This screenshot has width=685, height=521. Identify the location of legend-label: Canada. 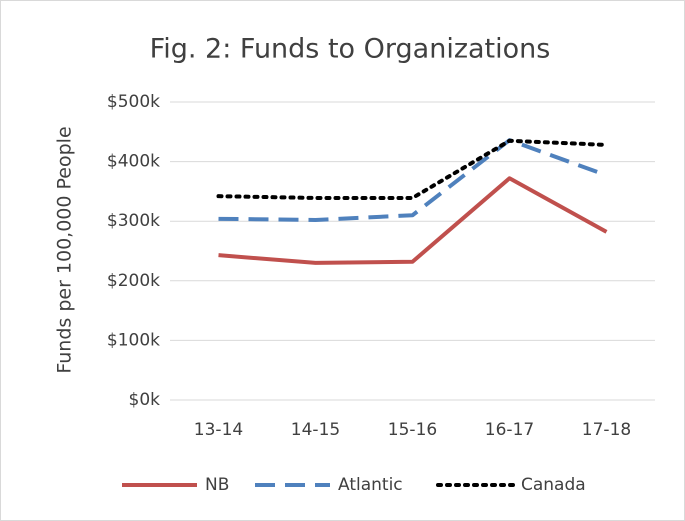
(553, 485).